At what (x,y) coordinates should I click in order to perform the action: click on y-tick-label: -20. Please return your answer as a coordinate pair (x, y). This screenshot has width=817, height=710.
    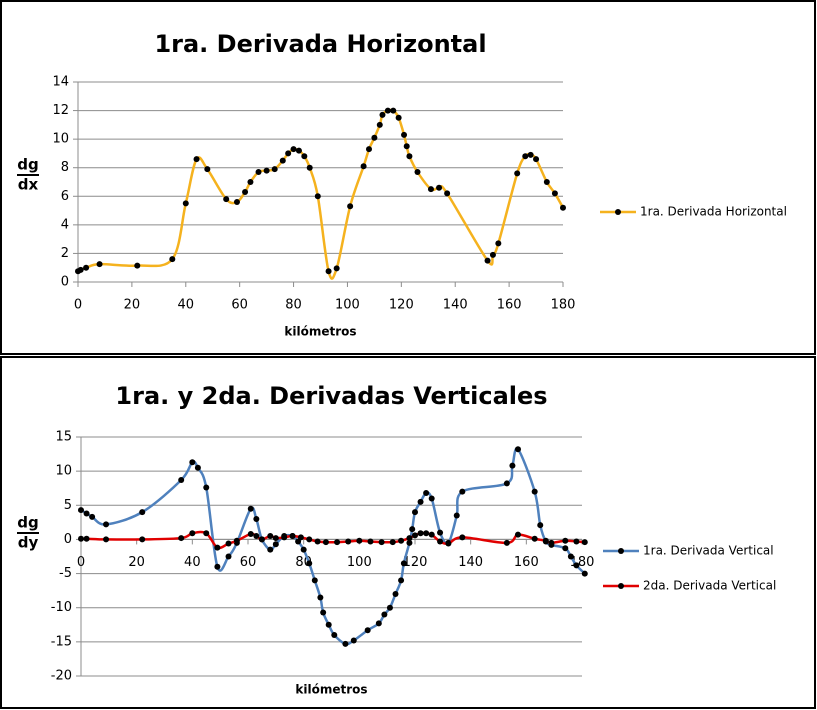
    Looking at the image, I should click on (61, 676).